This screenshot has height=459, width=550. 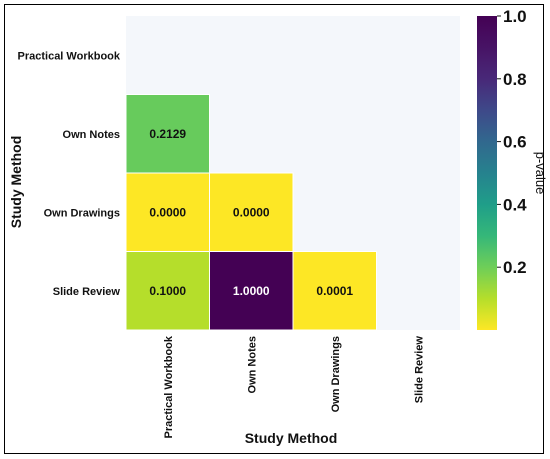 I want to click on colorbar-tick-label: 1.0, so click(x=515, y=16).